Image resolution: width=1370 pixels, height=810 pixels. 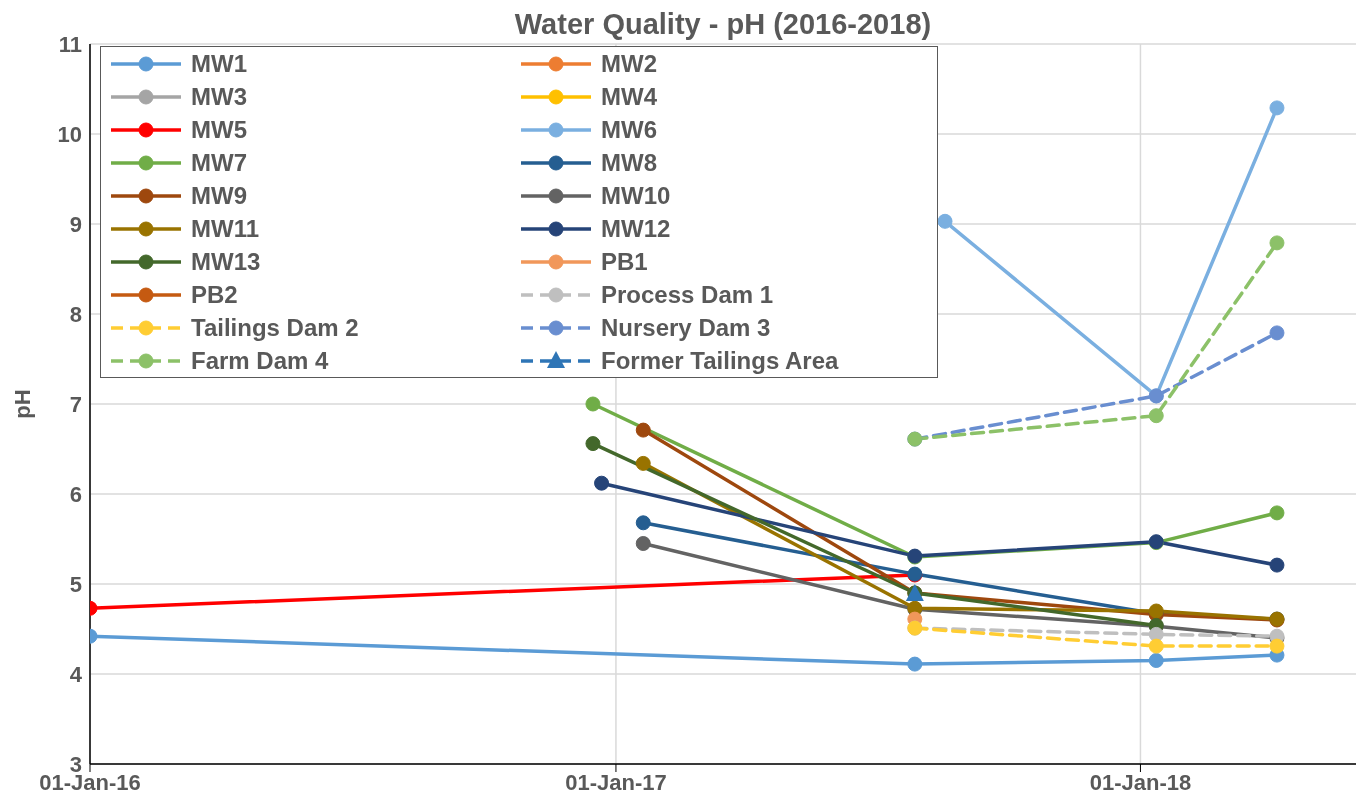 I want to click on y-tick-label: 4, so click(x=76, y=674).